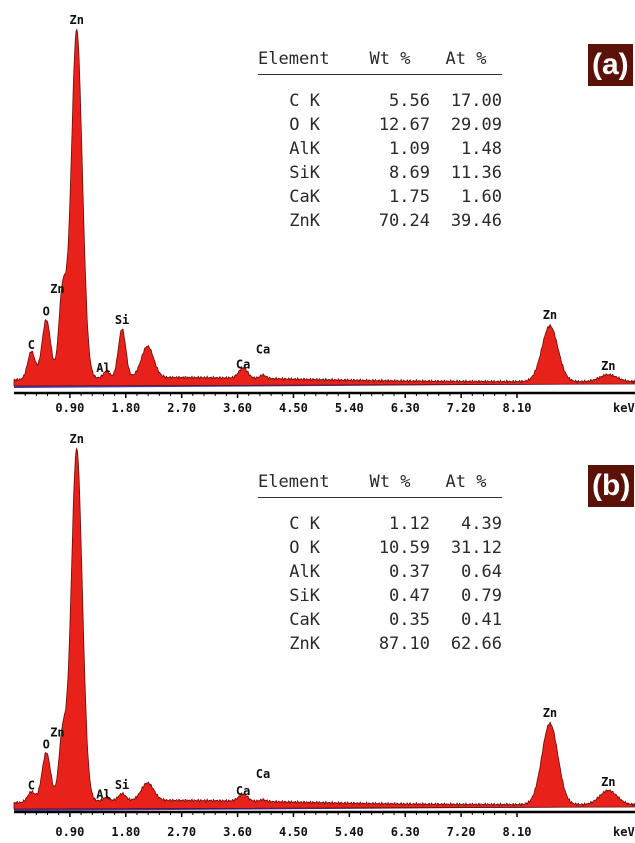 This screenshot has width=635, height=843. What do you see at coordinates (466, 173) in the screenshot?
I see `cell-at: 11.36` at bounding box center [466, 173].